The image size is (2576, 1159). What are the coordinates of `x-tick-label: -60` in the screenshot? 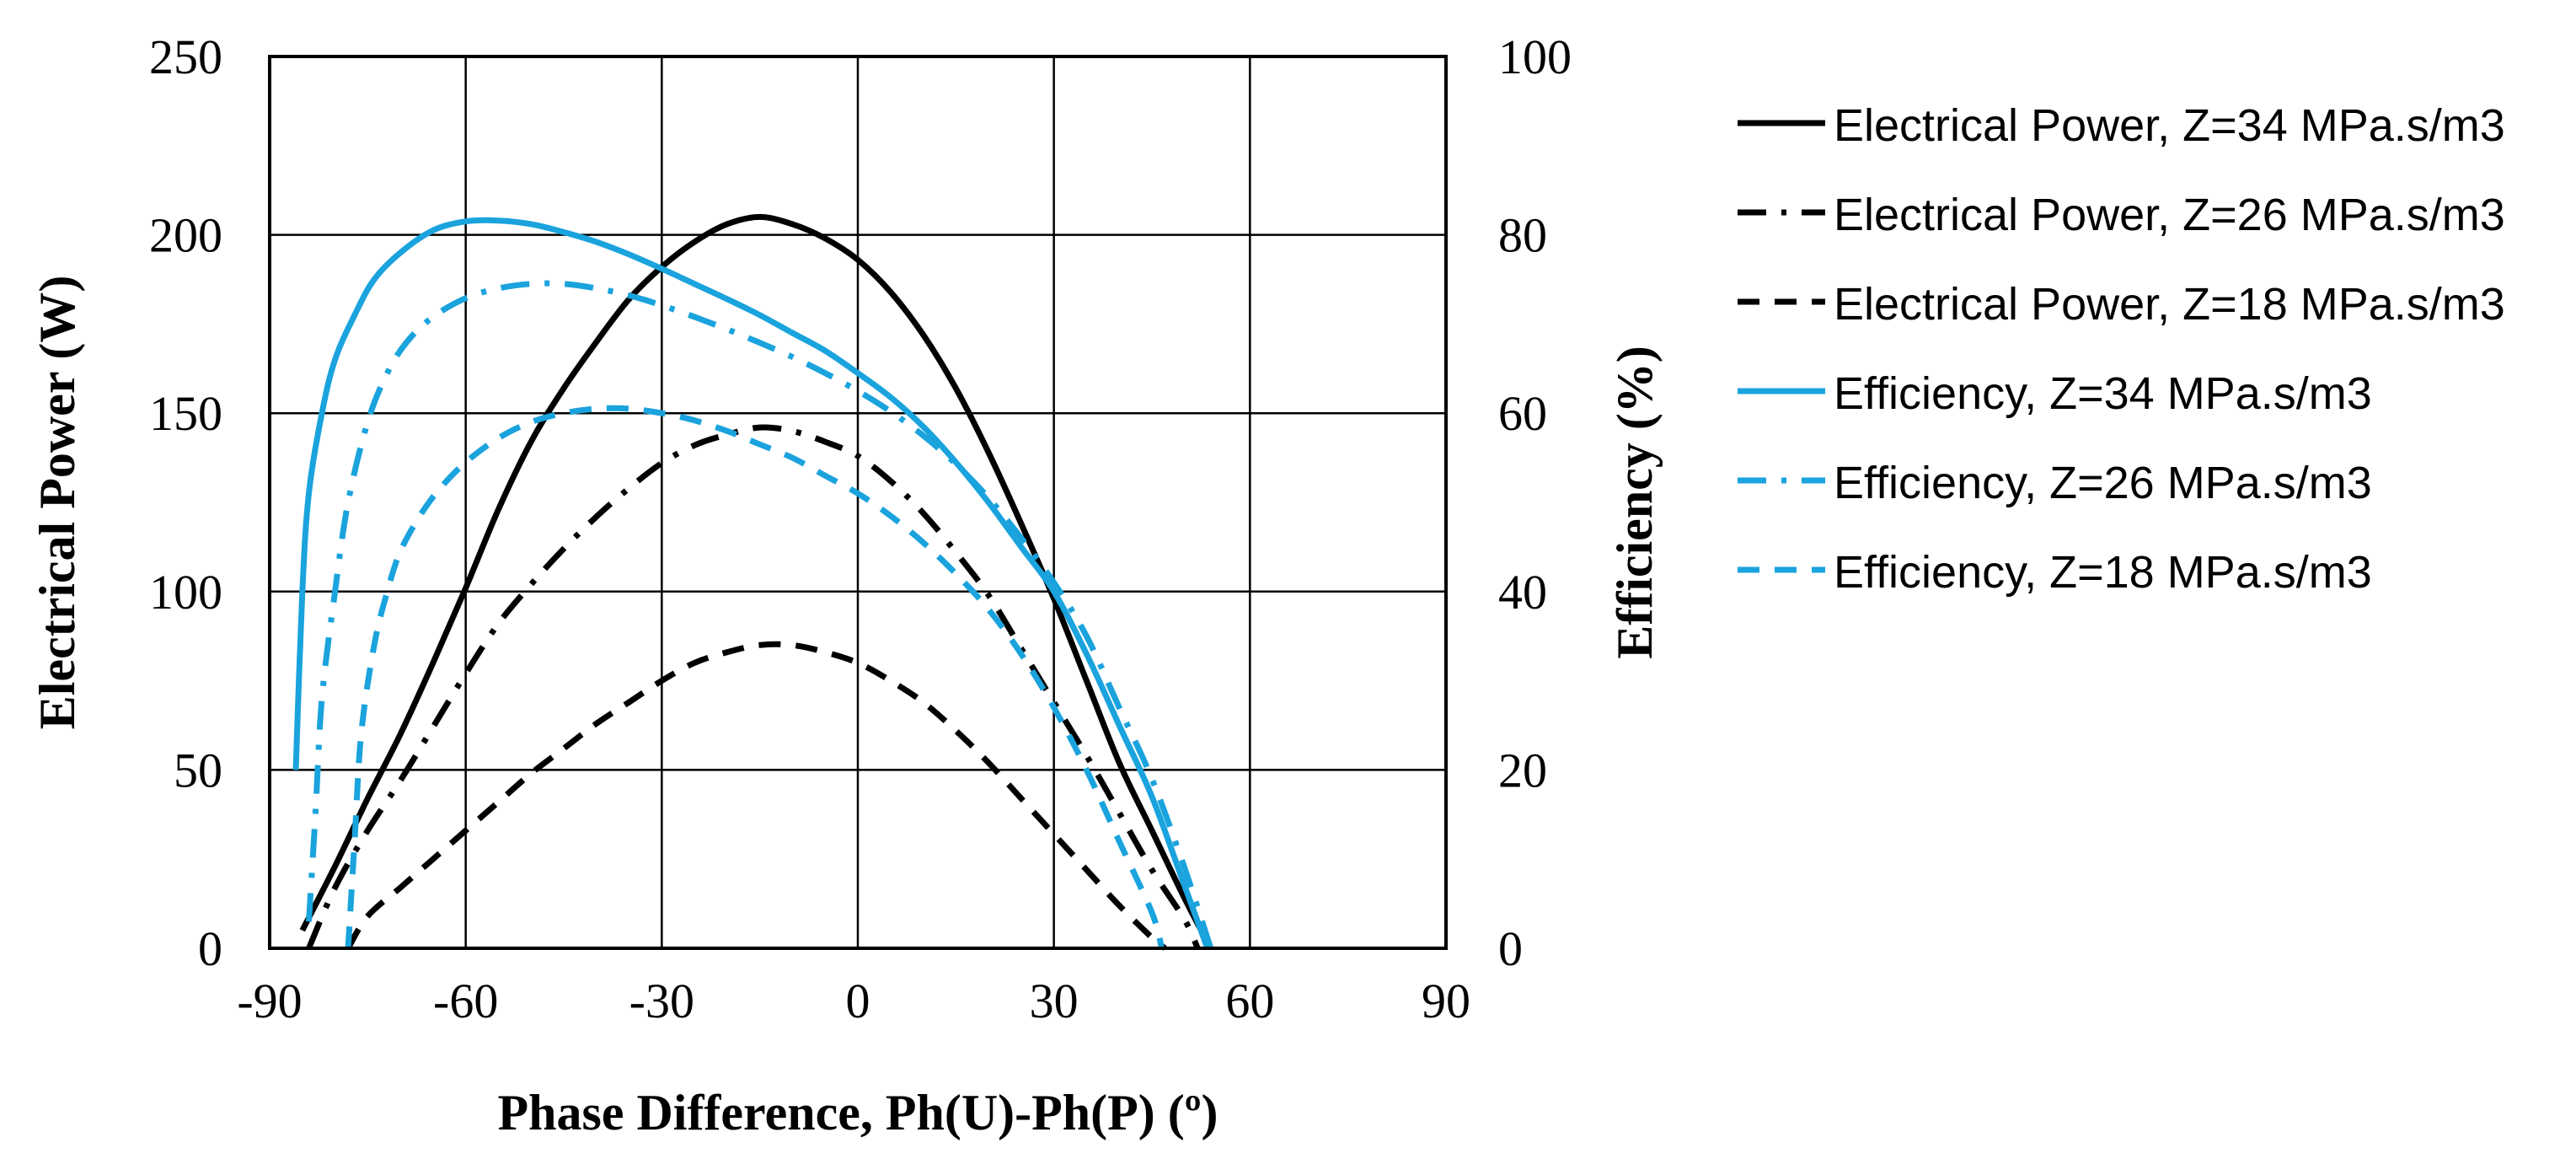 It's located at (465, 1001).